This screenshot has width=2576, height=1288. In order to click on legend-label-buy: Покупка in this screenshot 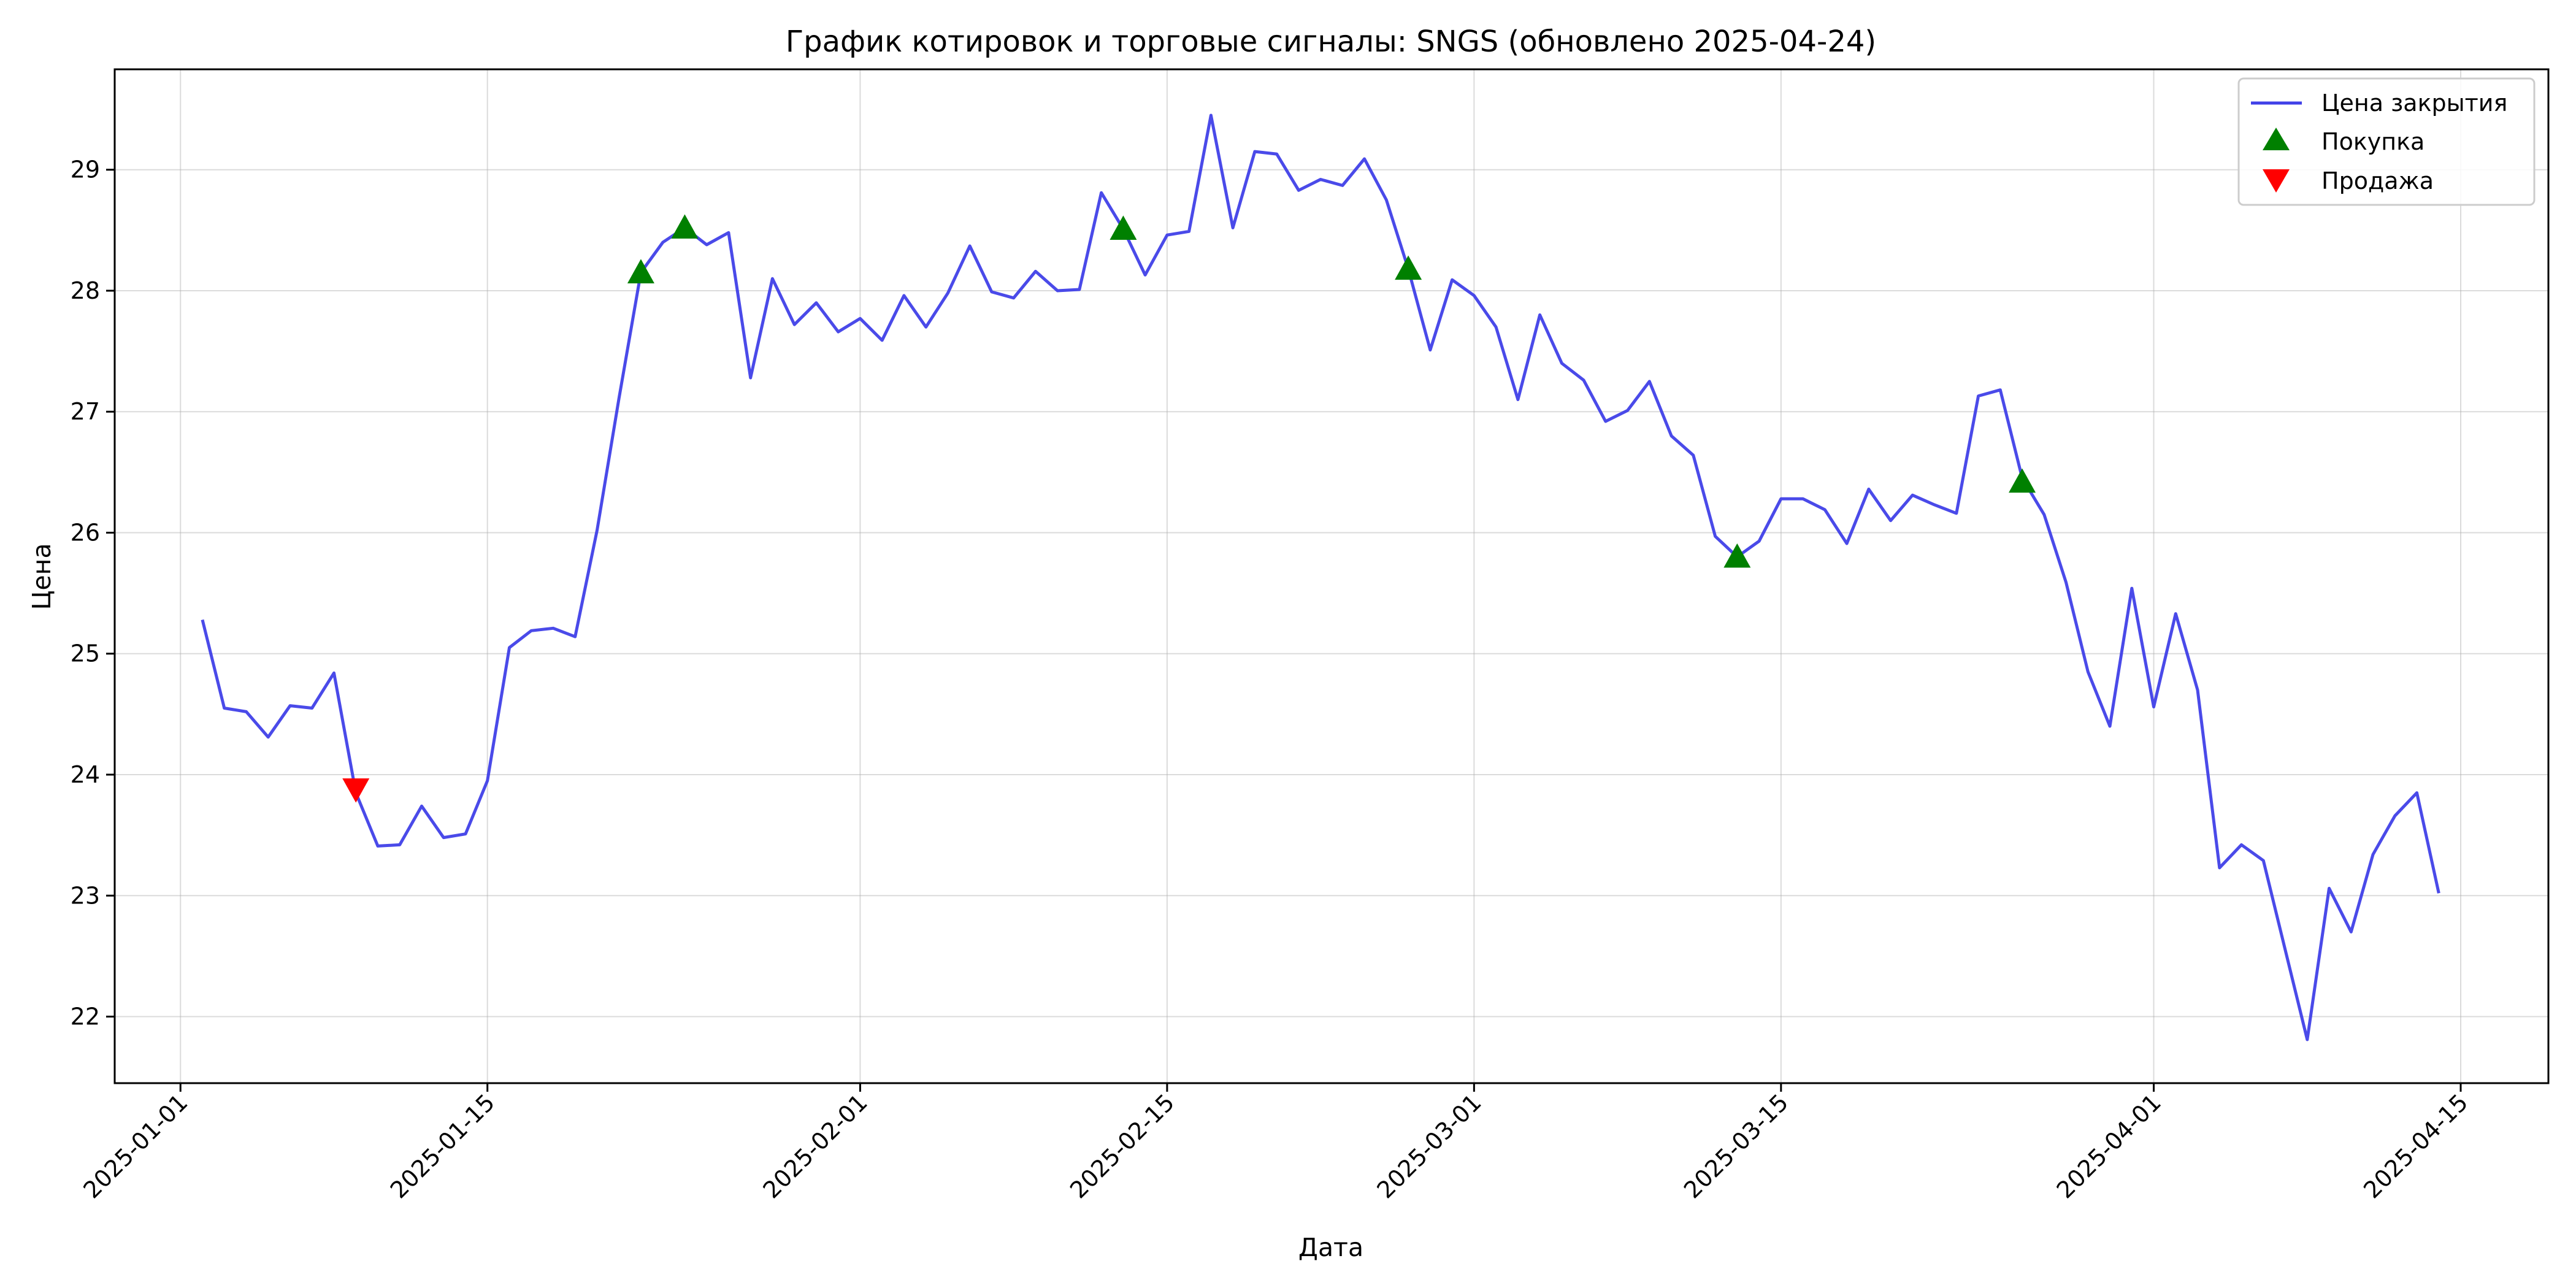, I will do `click(2373, 141)`.